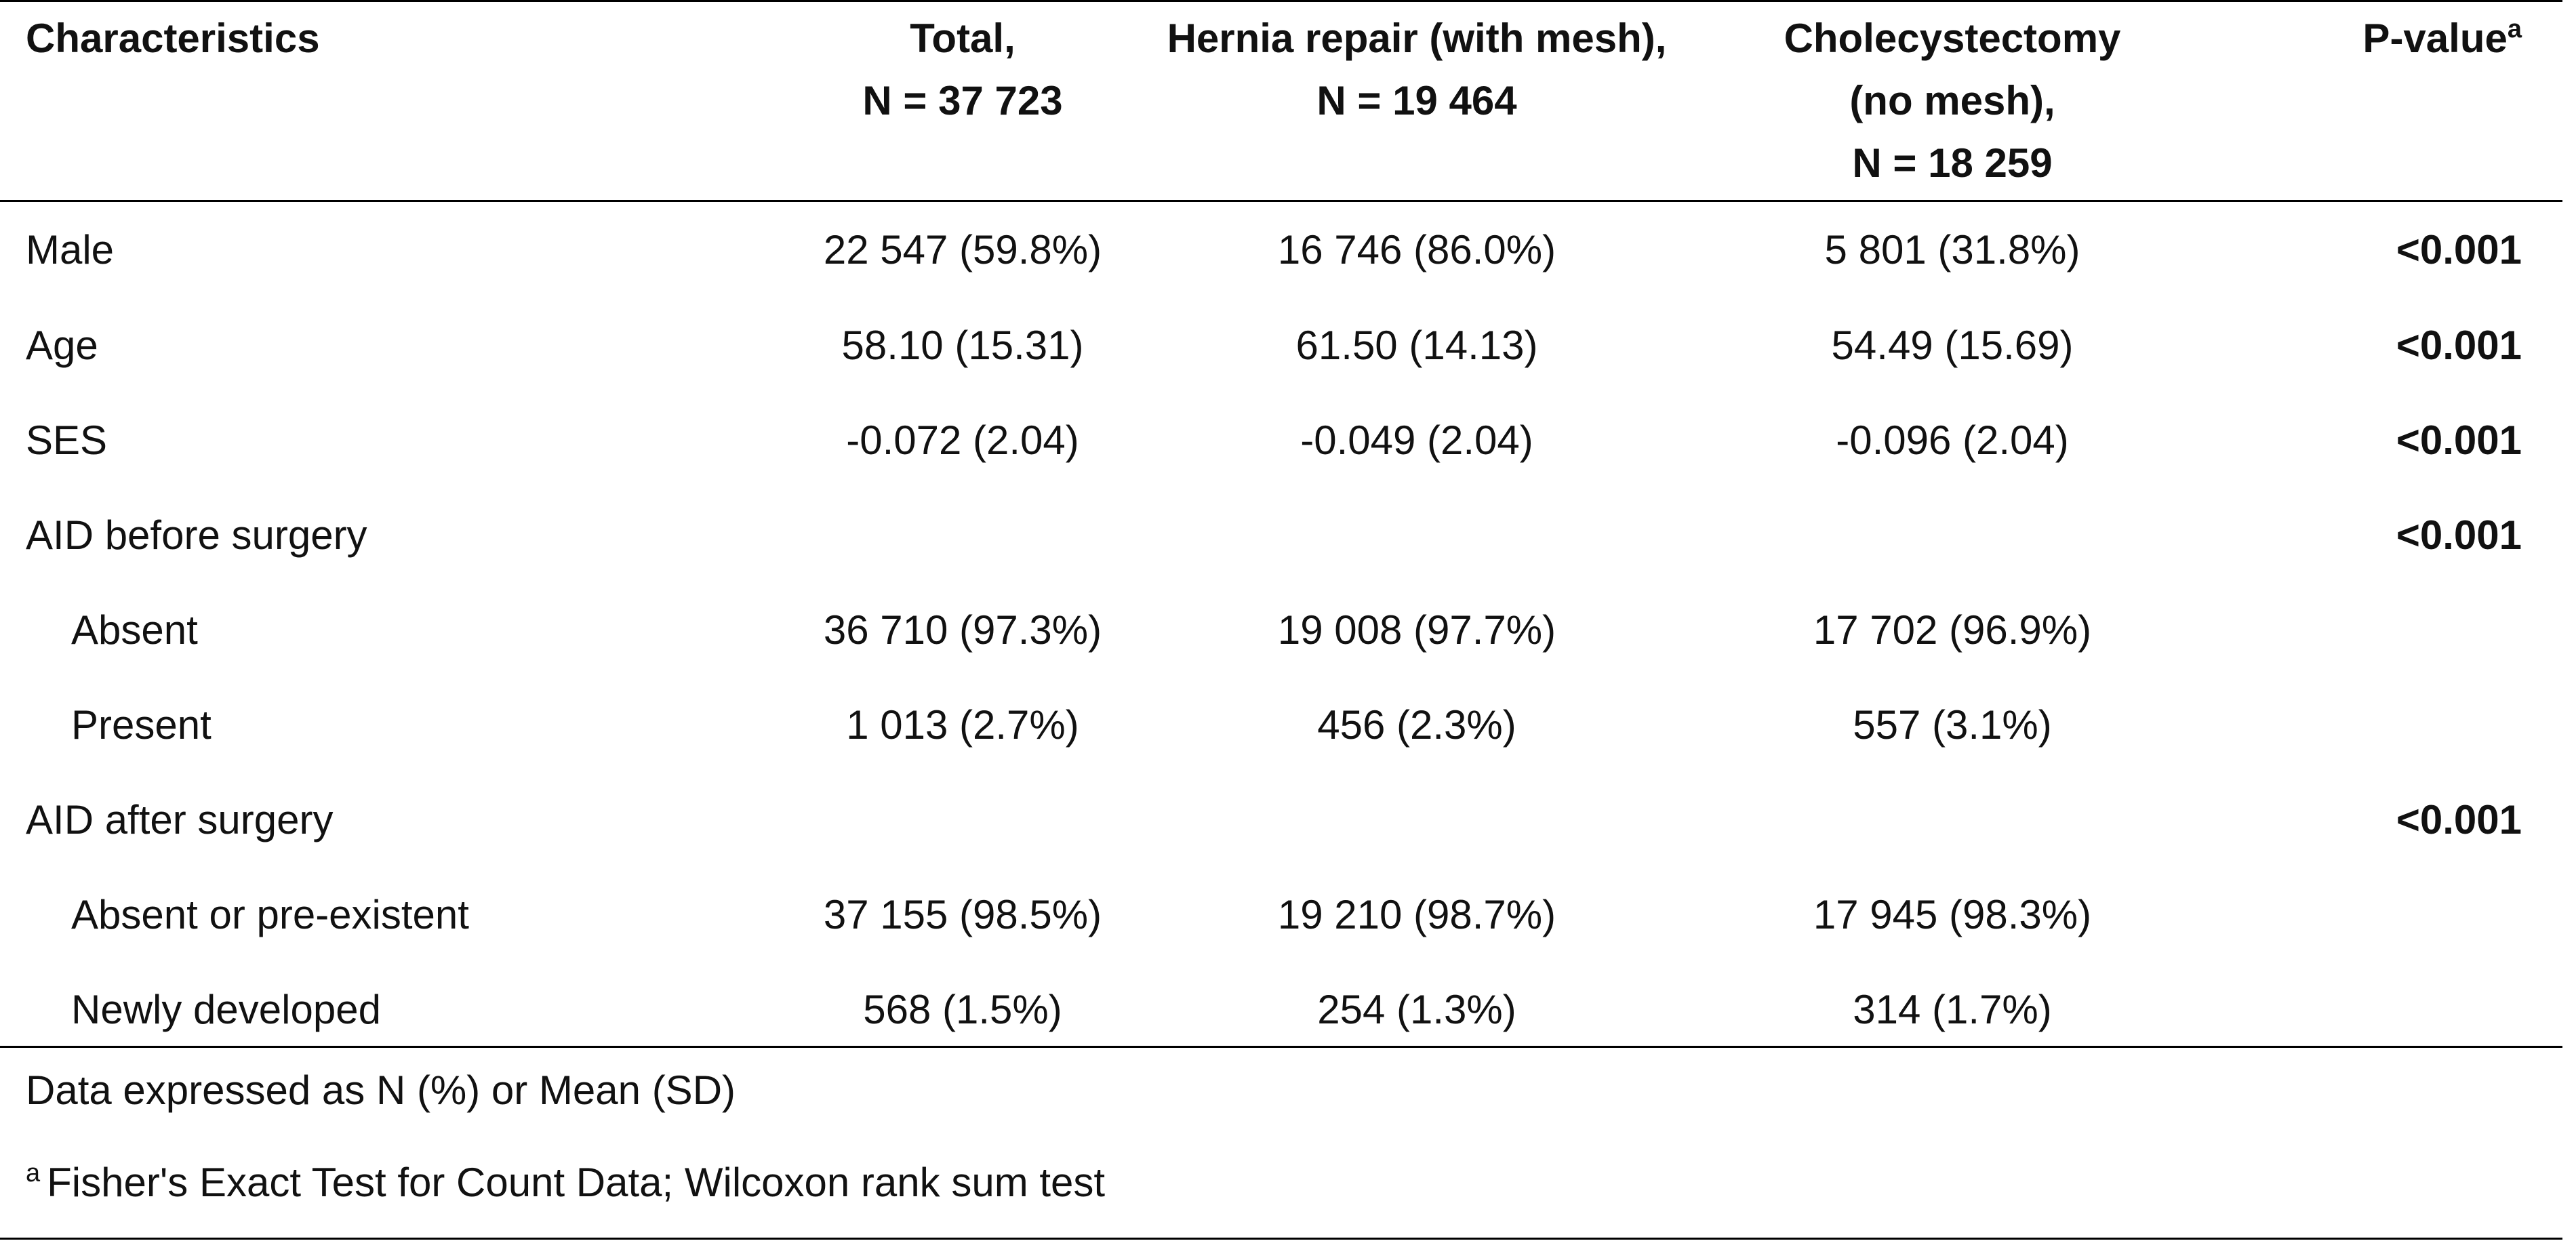 Image resolution: width=2576 pixels, height=1241 pixels. I want to click on header-p-value: P-valuea, so click(2442, 38).